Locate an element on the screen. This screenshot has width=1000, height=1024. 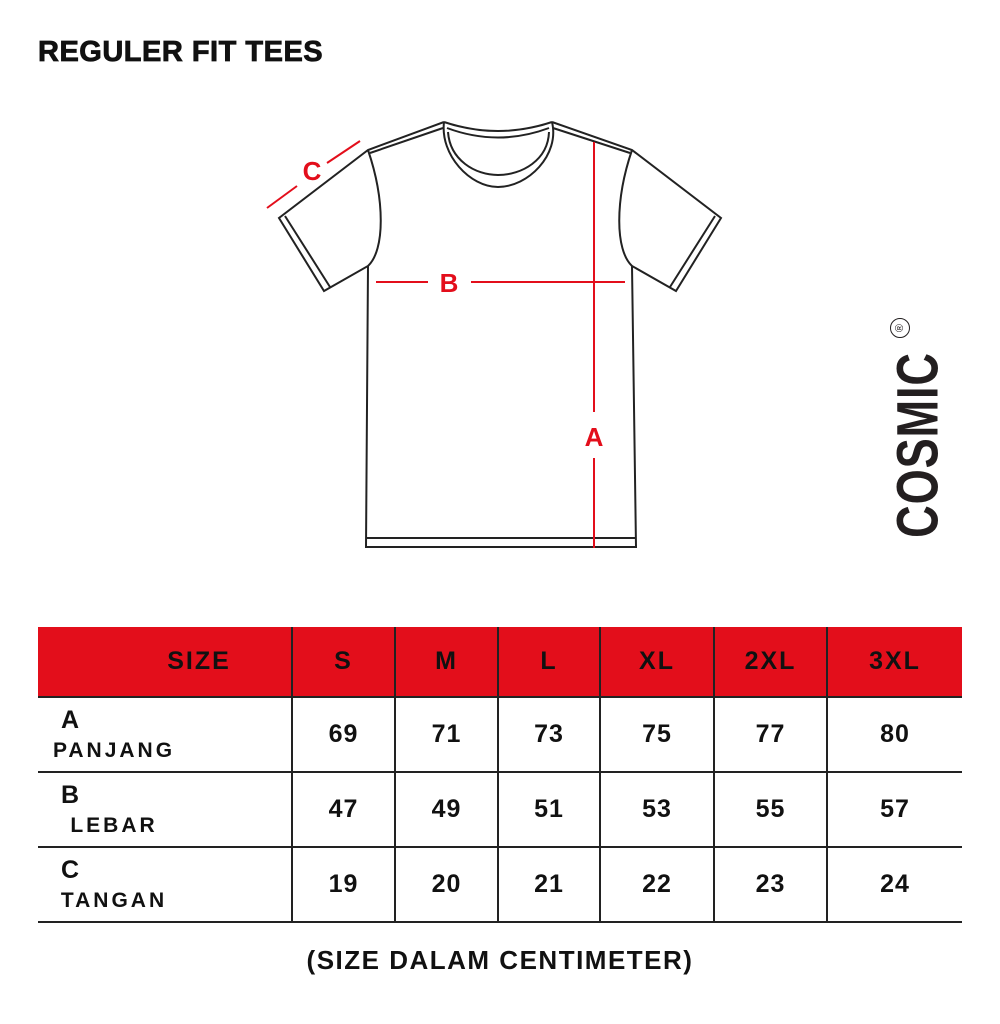
cell: 53 is located at coordinates (656, 809).